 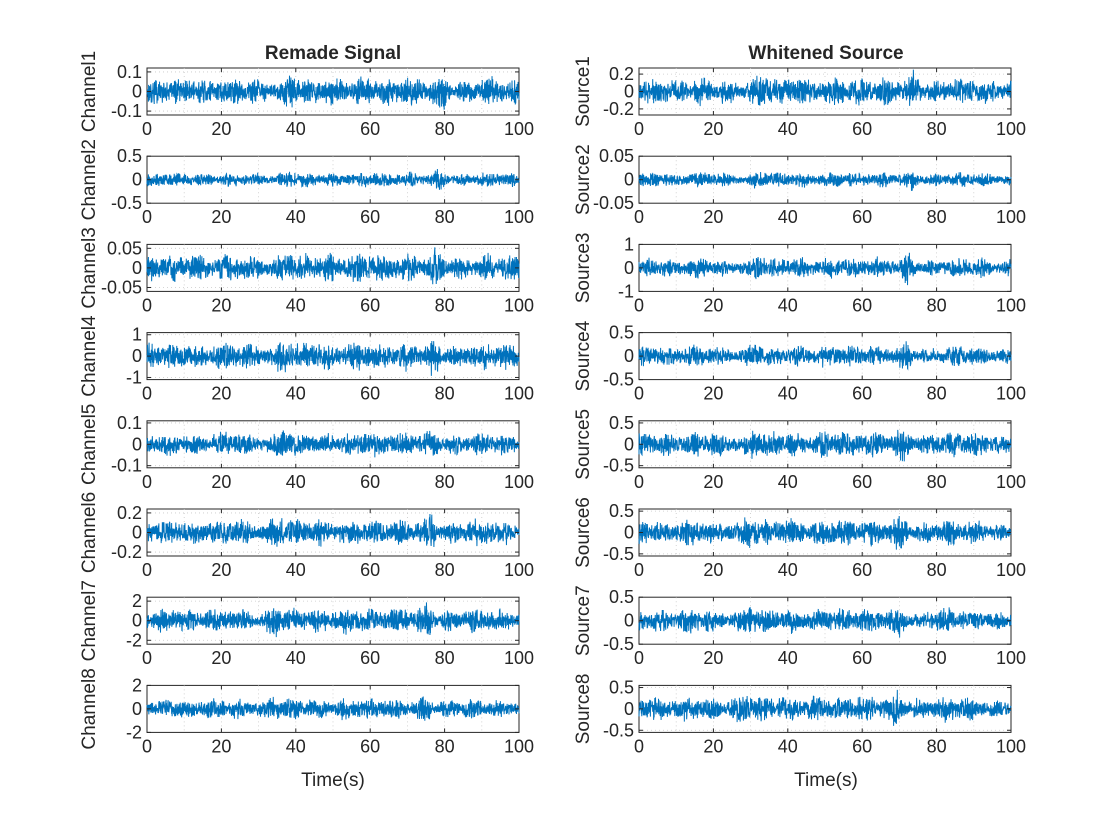 I want to click on y-axis-label: Source1, so click(x=583, y=91).